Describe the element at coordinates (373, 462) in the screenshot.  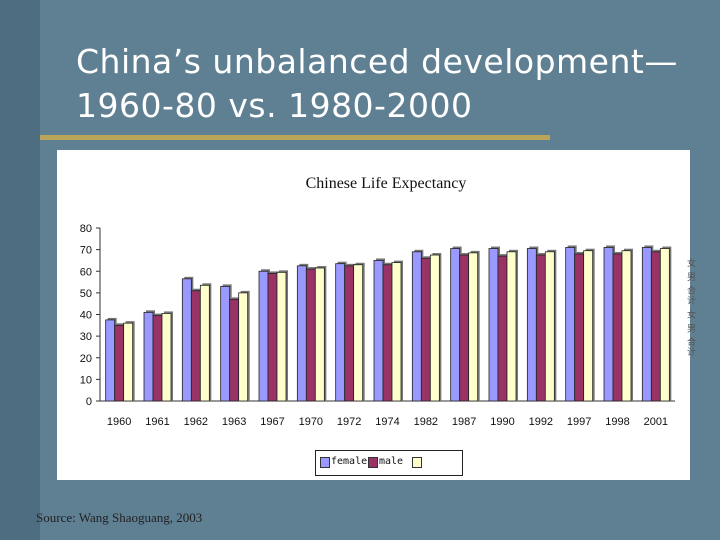
I see `legend-swatch-male` at that location.